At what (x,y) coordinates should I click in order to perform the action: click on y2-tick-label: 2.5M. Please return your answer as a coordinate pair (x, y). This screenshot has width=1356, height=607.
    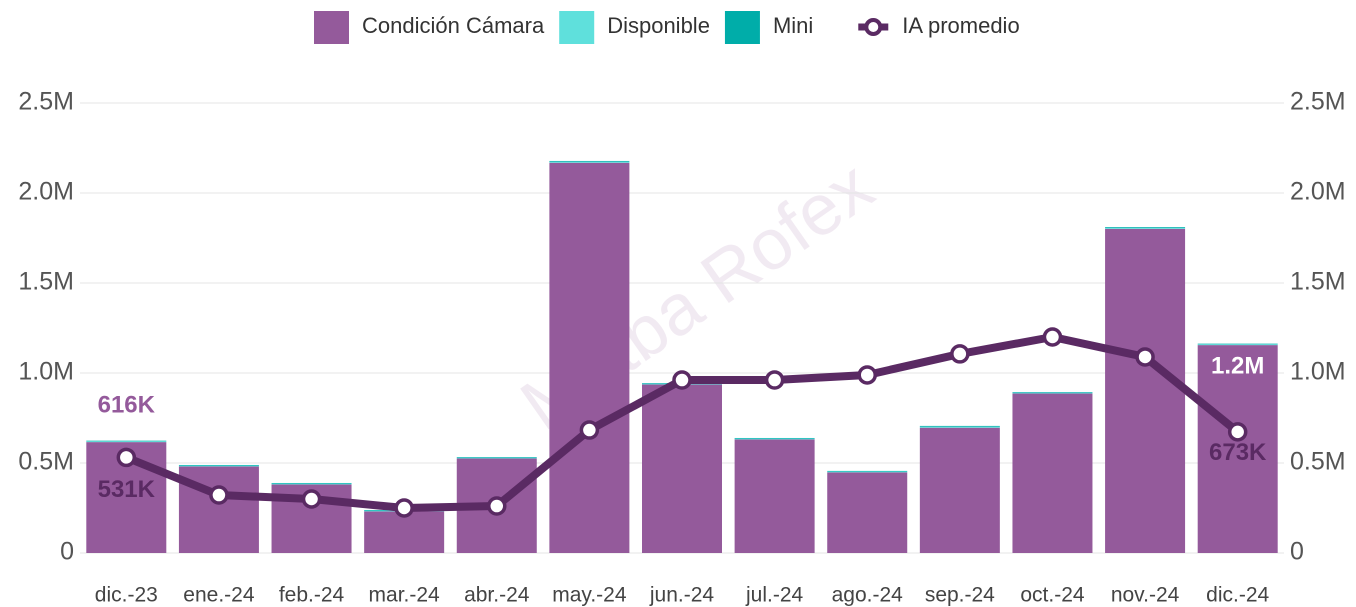
    Looking at the image, I should click on (1318, 102).